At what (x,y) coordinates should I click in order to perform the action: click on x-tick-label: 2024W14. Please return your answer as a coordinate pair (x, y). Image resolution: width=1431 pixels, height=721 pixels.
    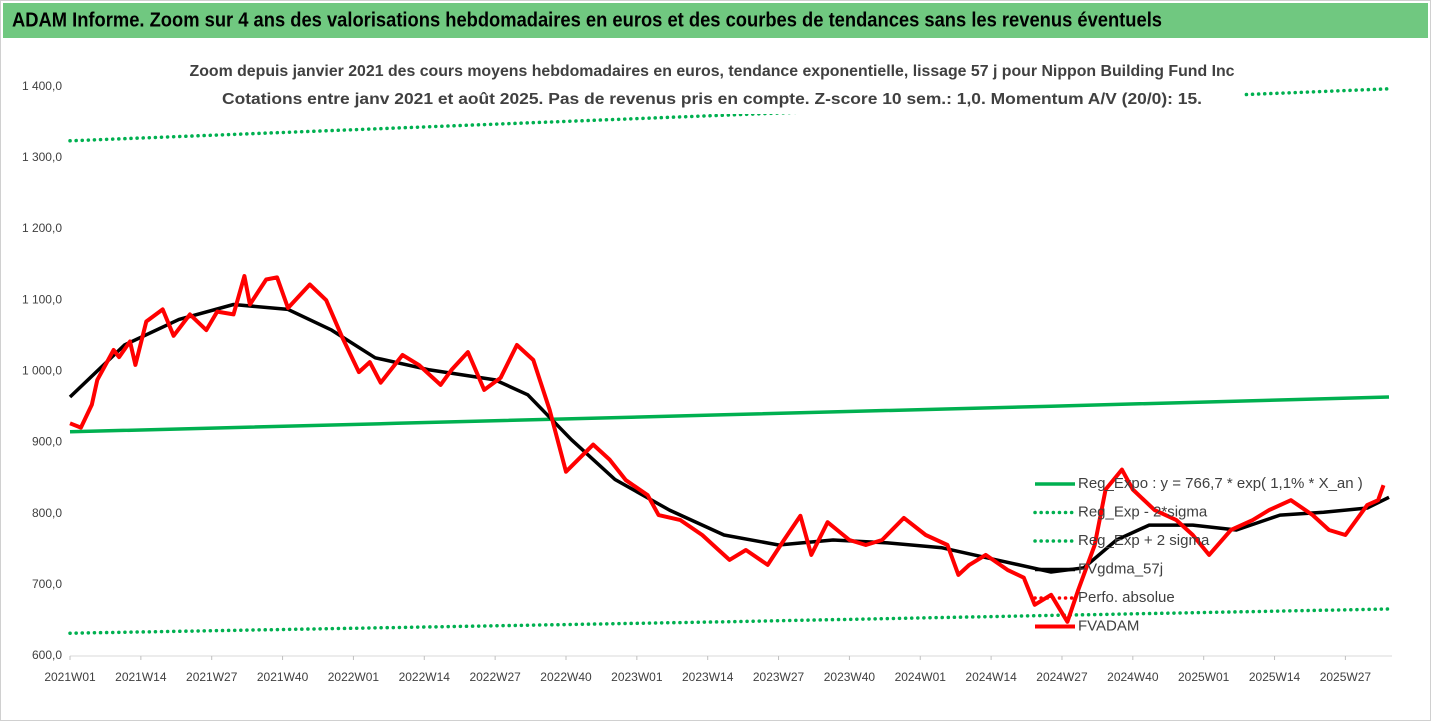
    Looking at the image, I should click on (991, 677).